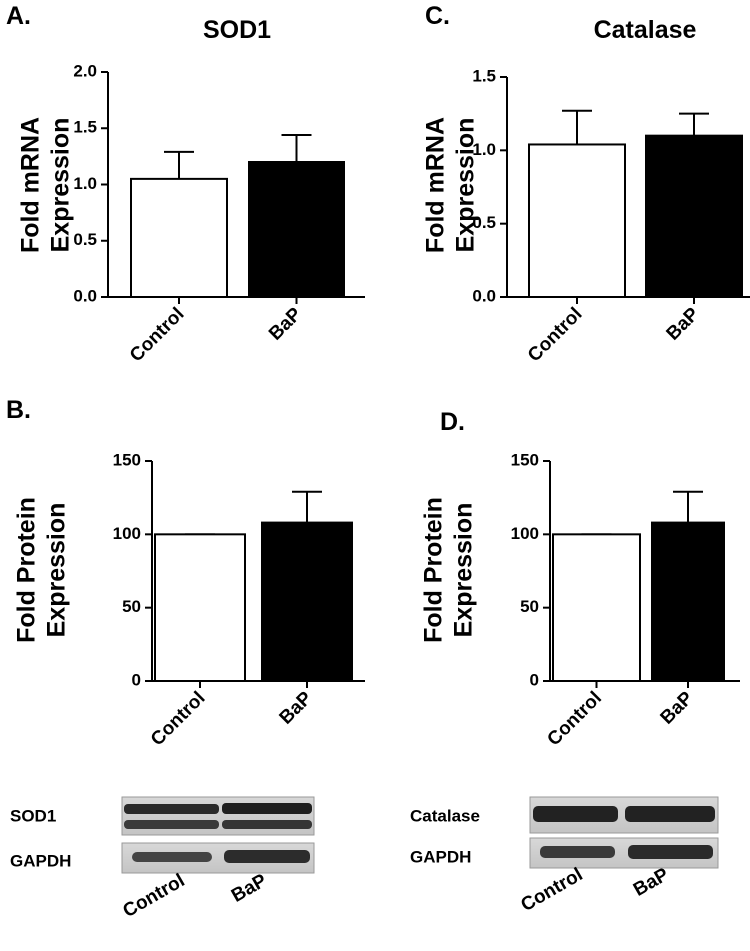 This screenshot has height=951, width=750. What do you see at coordinates (18, 410) in the screenshot?
I see `panel-label: B.` at bounding box center [18, 410].